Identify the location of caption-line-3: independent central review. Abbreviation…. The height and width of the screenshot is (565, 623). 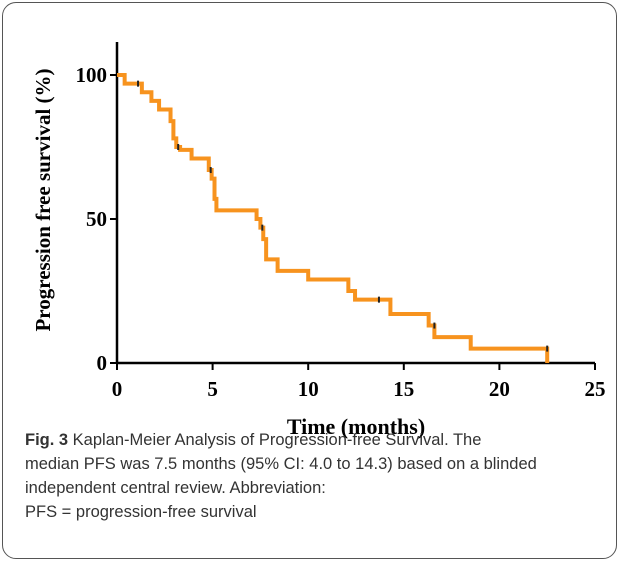
(175, 488).